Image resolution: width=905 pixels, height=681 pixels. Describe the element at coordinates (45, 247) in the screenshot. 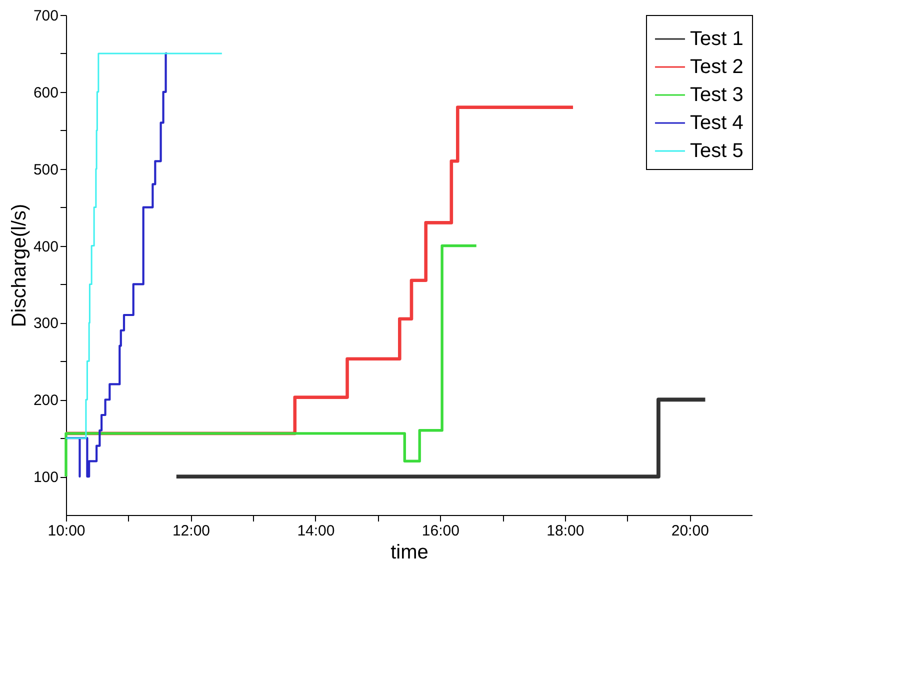

I see `y-tick-label: 400` at that location.